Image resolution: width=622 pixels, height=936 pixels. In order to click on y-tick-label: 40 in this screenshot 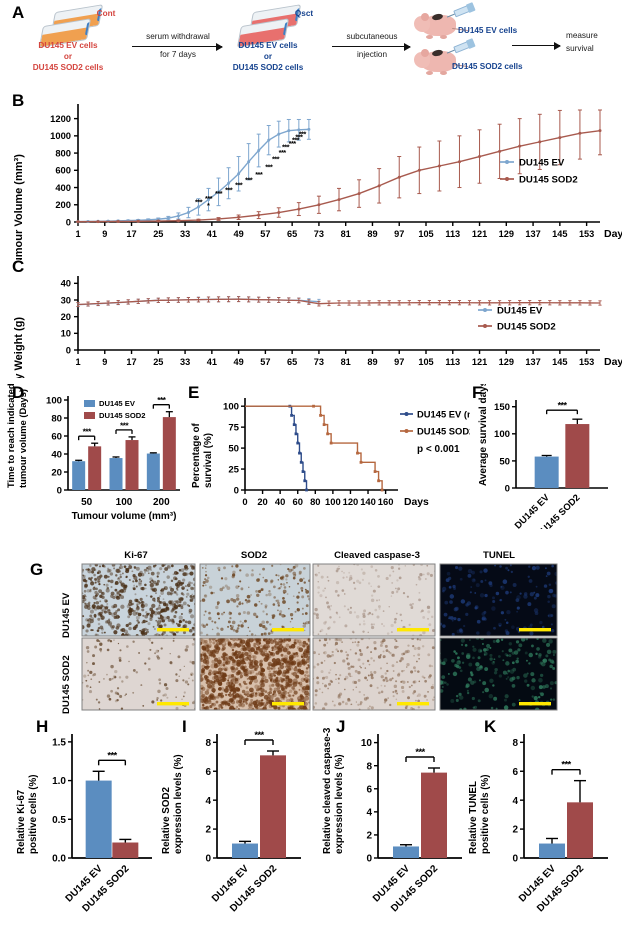, I will do `click(66, 283)`.